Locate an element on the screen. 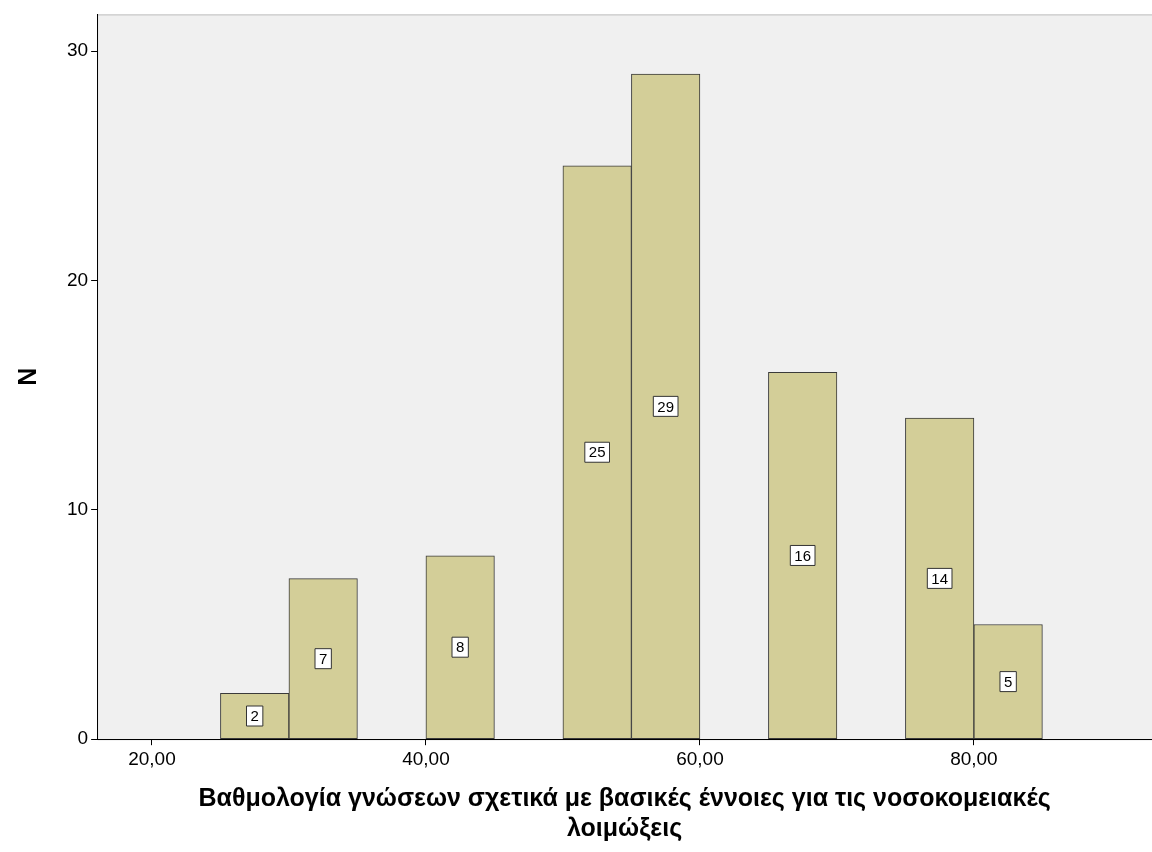  y-axis-title: N is located at coordinates (26, 376).